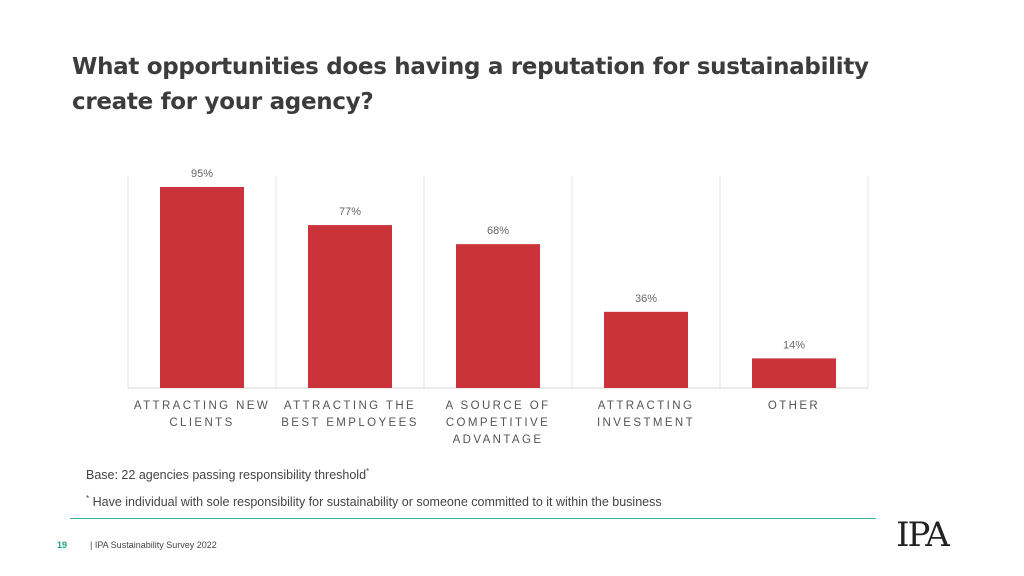 This screenshot has height=576, width=1024. I want to click on data-label-5: 14%, so click(794, 345).